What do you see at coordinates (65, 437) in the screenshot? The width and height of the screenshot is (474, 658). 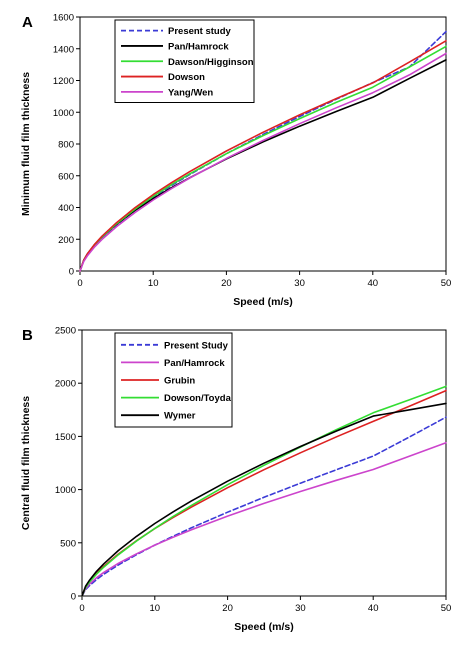 I see `y-tick-label: 1500` at bounding box center [65, 437].